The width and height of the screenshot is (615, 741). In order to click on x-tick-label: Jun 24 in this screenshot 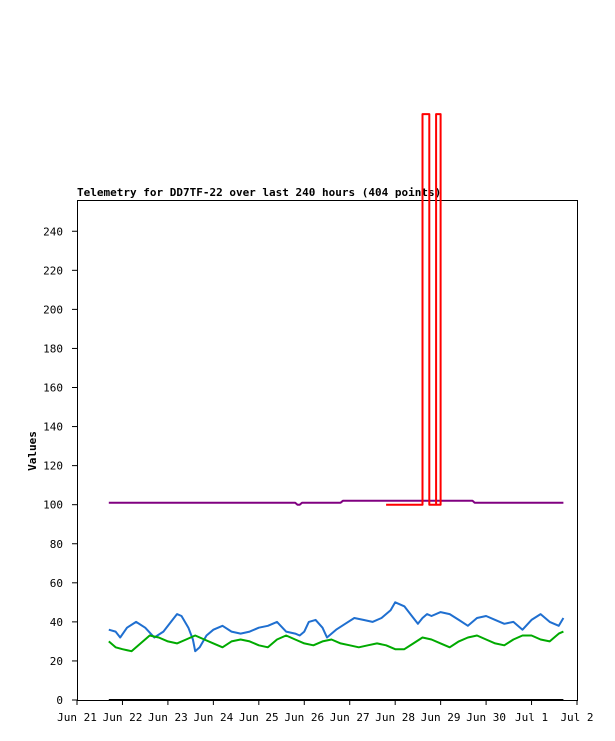, I will do `click(213, 717)`.